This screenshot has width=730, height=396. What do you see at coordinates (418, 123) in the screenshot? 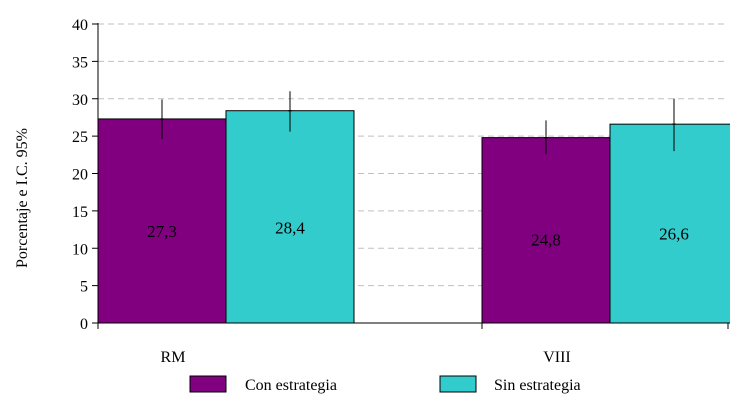
I see `error-bars` at bounding box center [418, 123].